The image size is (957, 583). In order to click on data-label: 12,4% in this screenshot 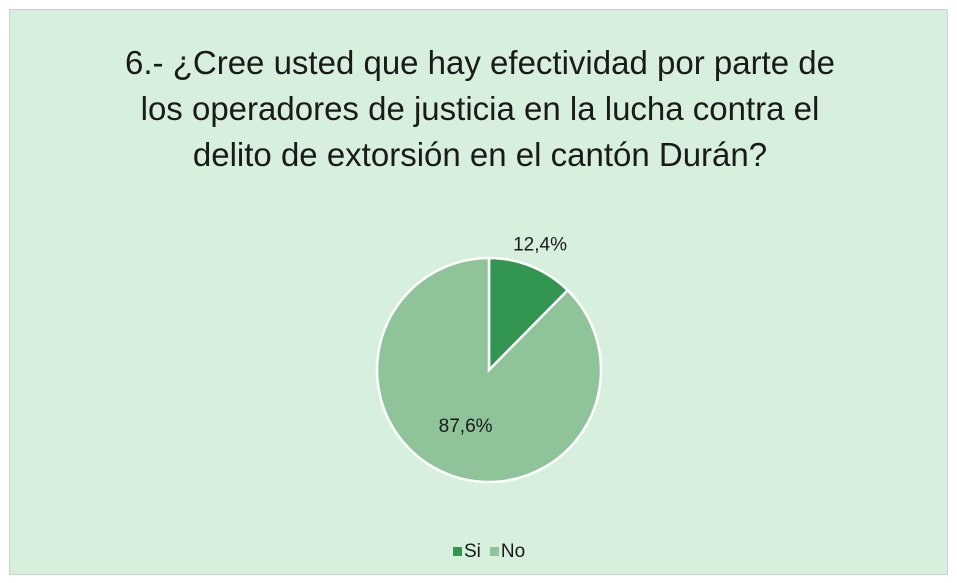, I will do `click(540, 245)`.